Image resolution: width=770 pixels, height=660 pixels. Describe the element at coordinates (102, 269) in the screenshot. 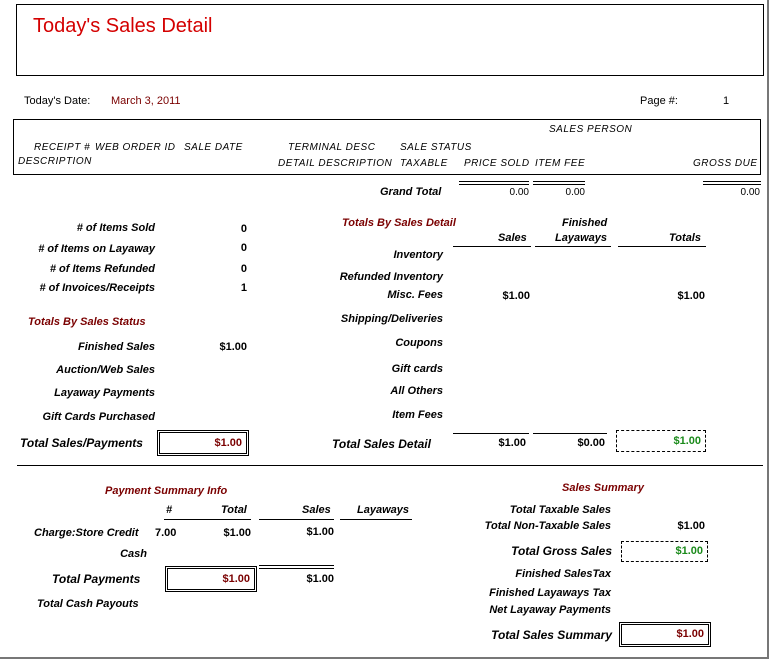

I see `count-label: # of Items Refunded` at that location.